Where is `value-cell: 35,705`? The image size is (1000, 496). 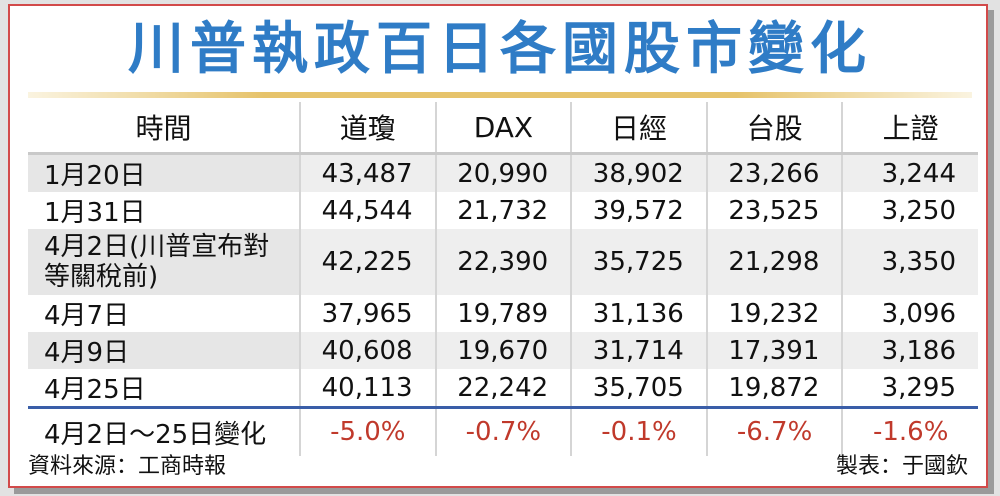 value-cell: 35,705 is located at coordinates (638, 388).